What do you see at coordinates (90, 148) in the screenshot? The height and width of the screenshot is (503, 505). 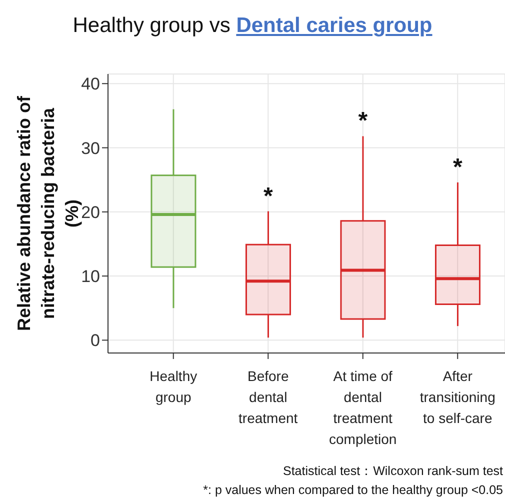 I see `y-tick-label: 30` at bounding box center [90, 148].